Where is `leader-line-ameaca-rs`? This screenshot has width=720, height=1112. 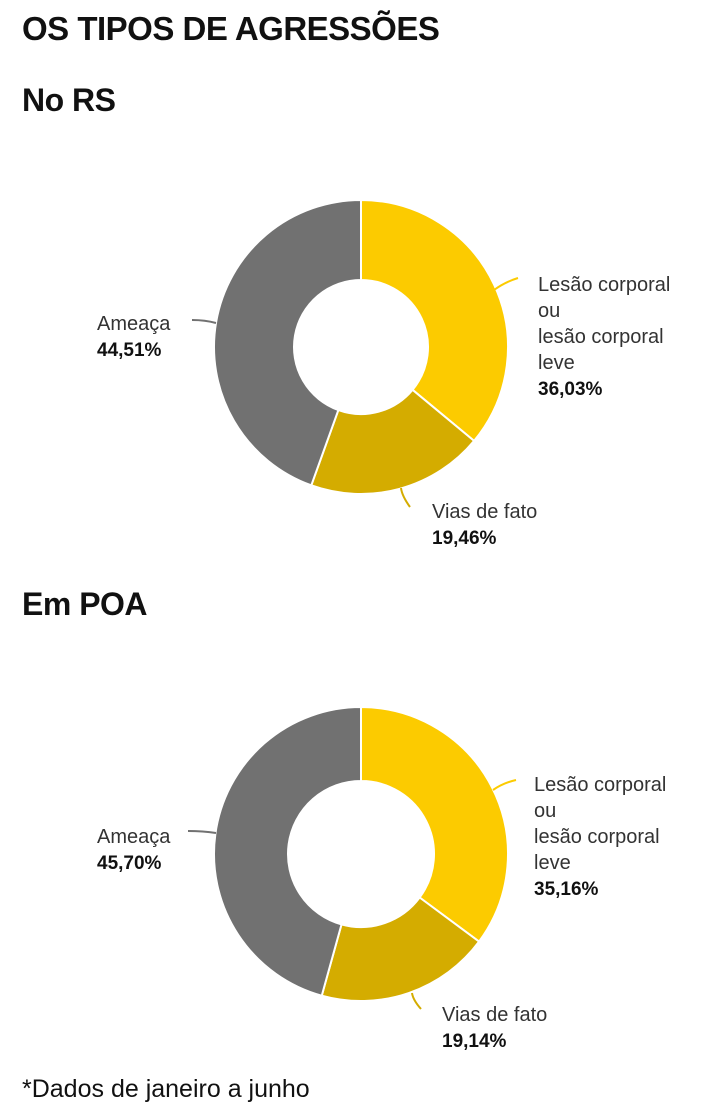 leader-line-ameaca-rs is located at coordinates (204, 321).